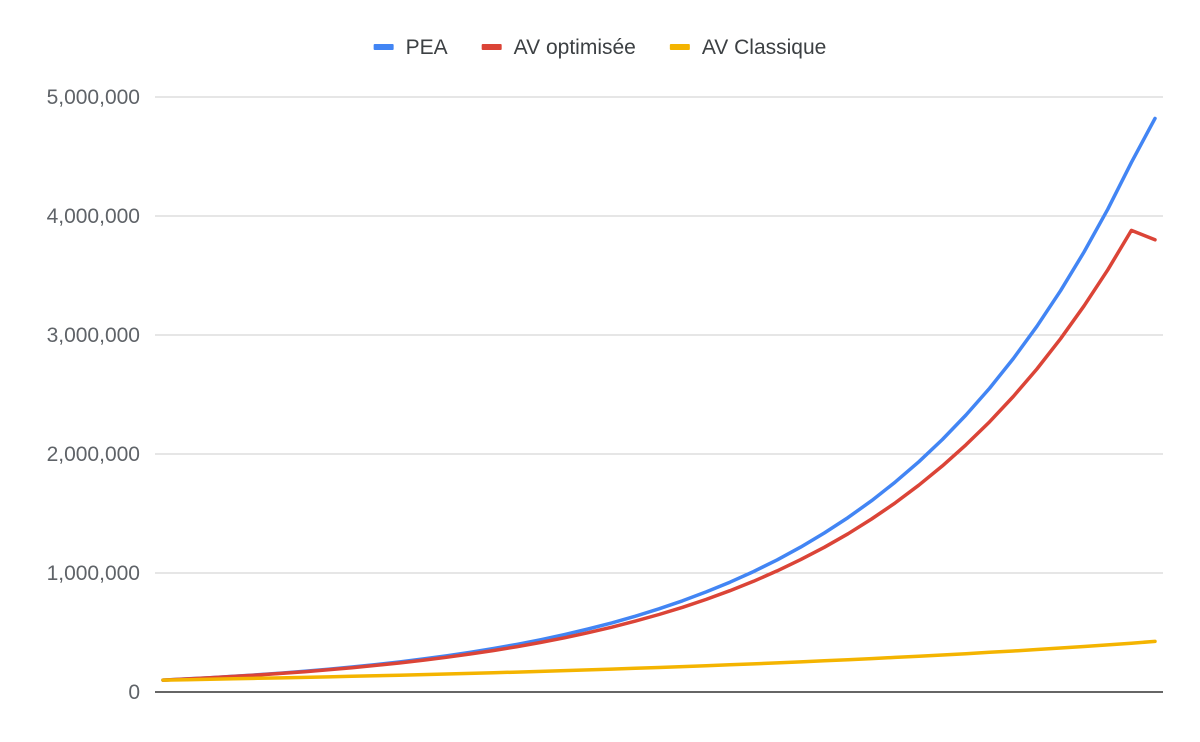  I want to click on legend-item-1: AV optimisée, so click(558, 47).